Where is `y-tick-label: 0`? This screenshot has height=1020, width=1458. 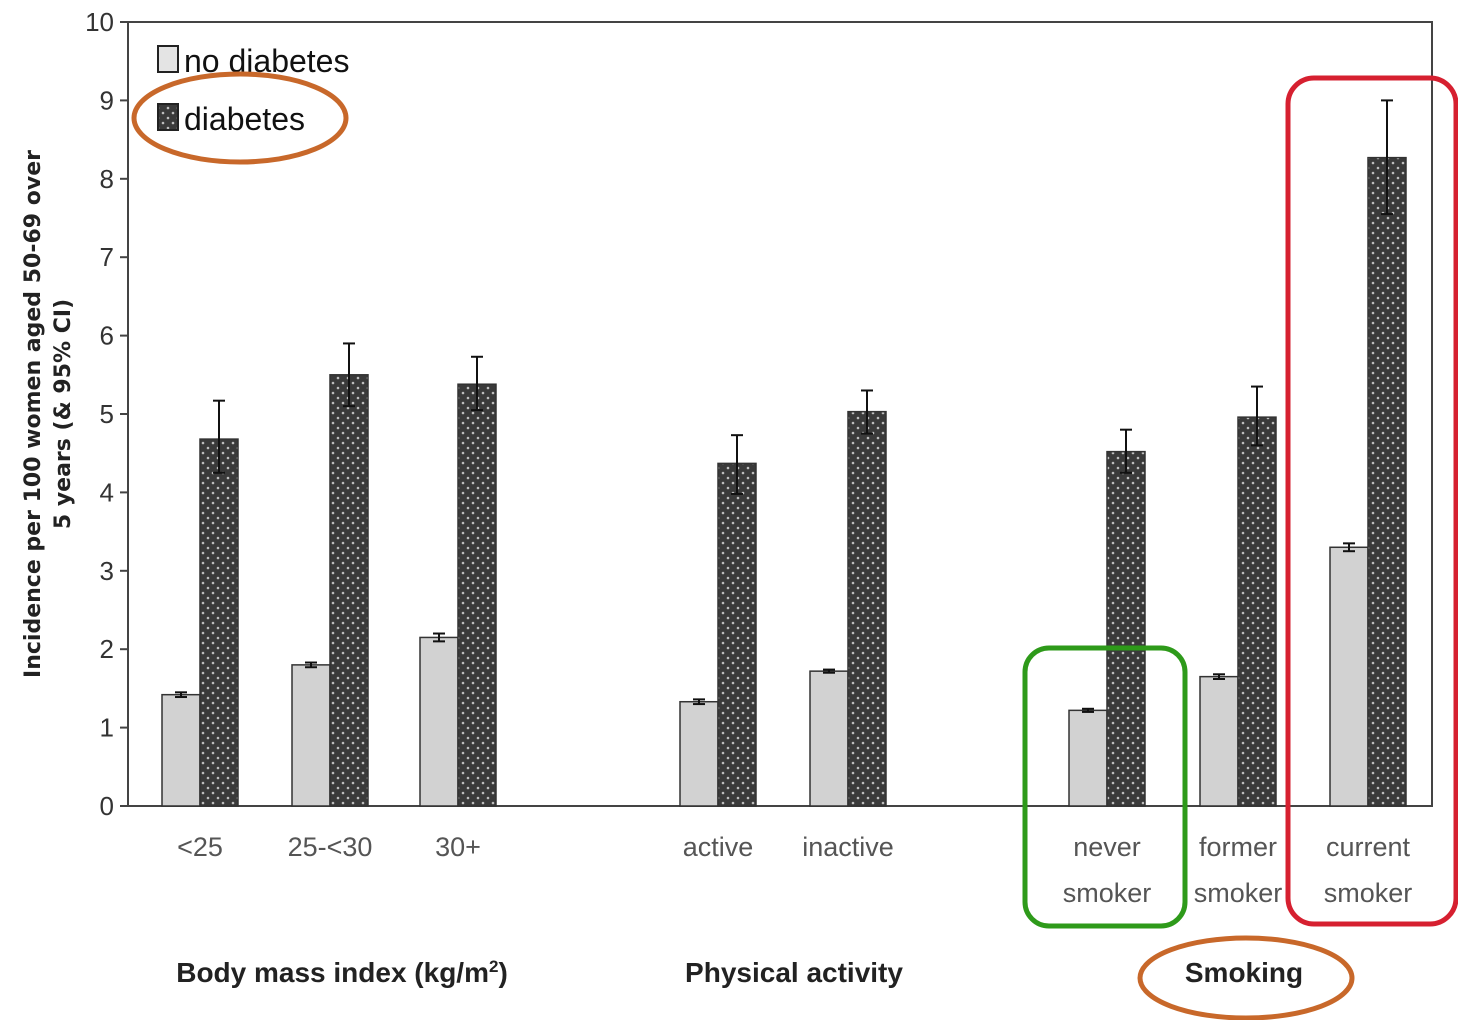 y-tick-label: 0 is located at coordinates (107, 806).